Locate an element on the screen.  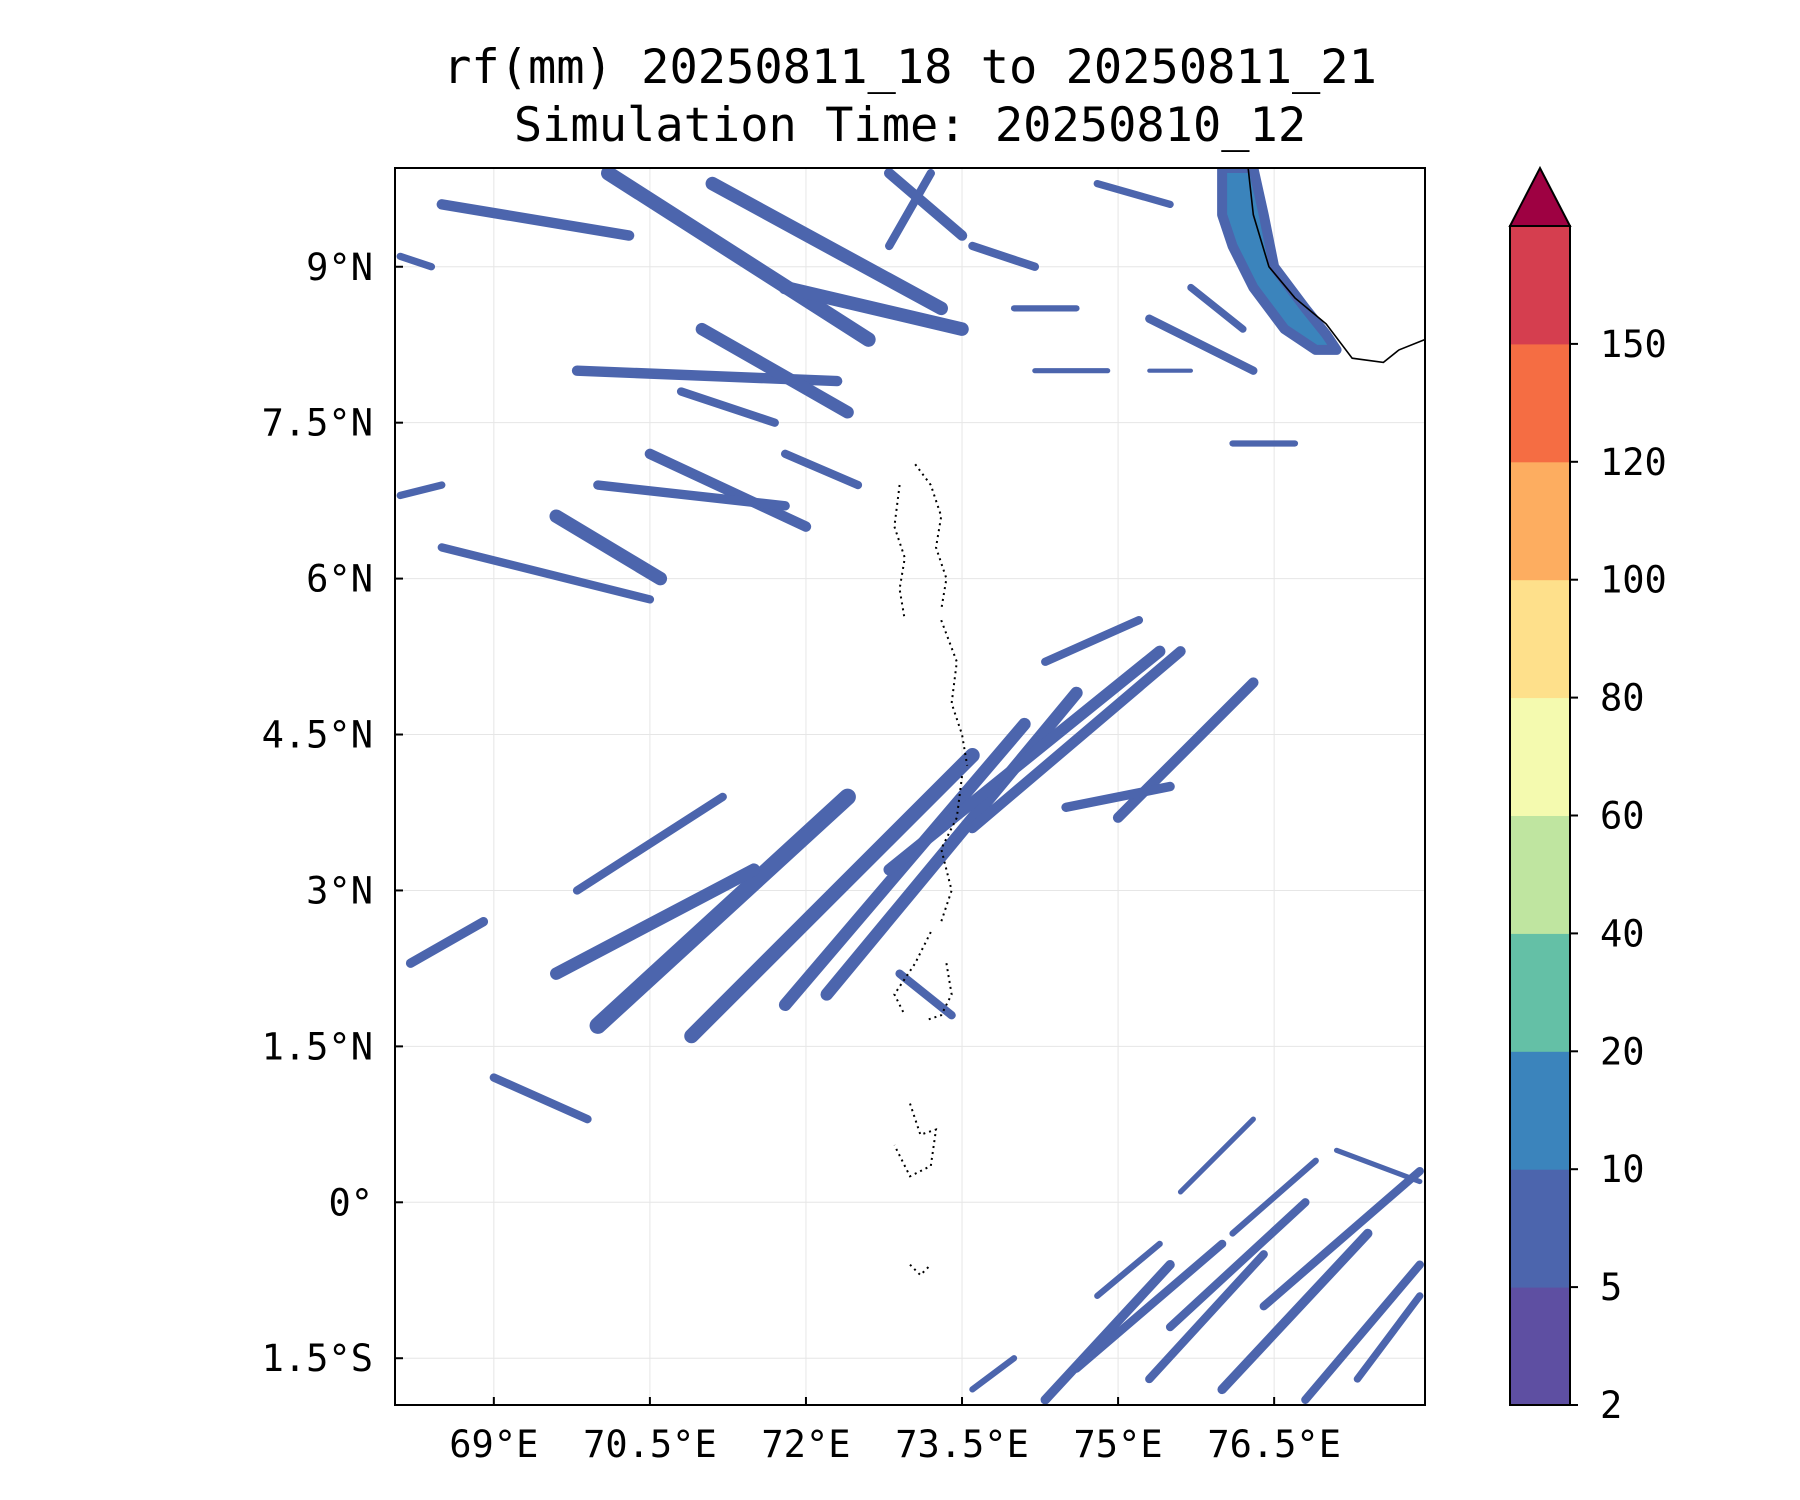
x-tick-label-3: 73.5°E is located at coordinates (962, 1444).